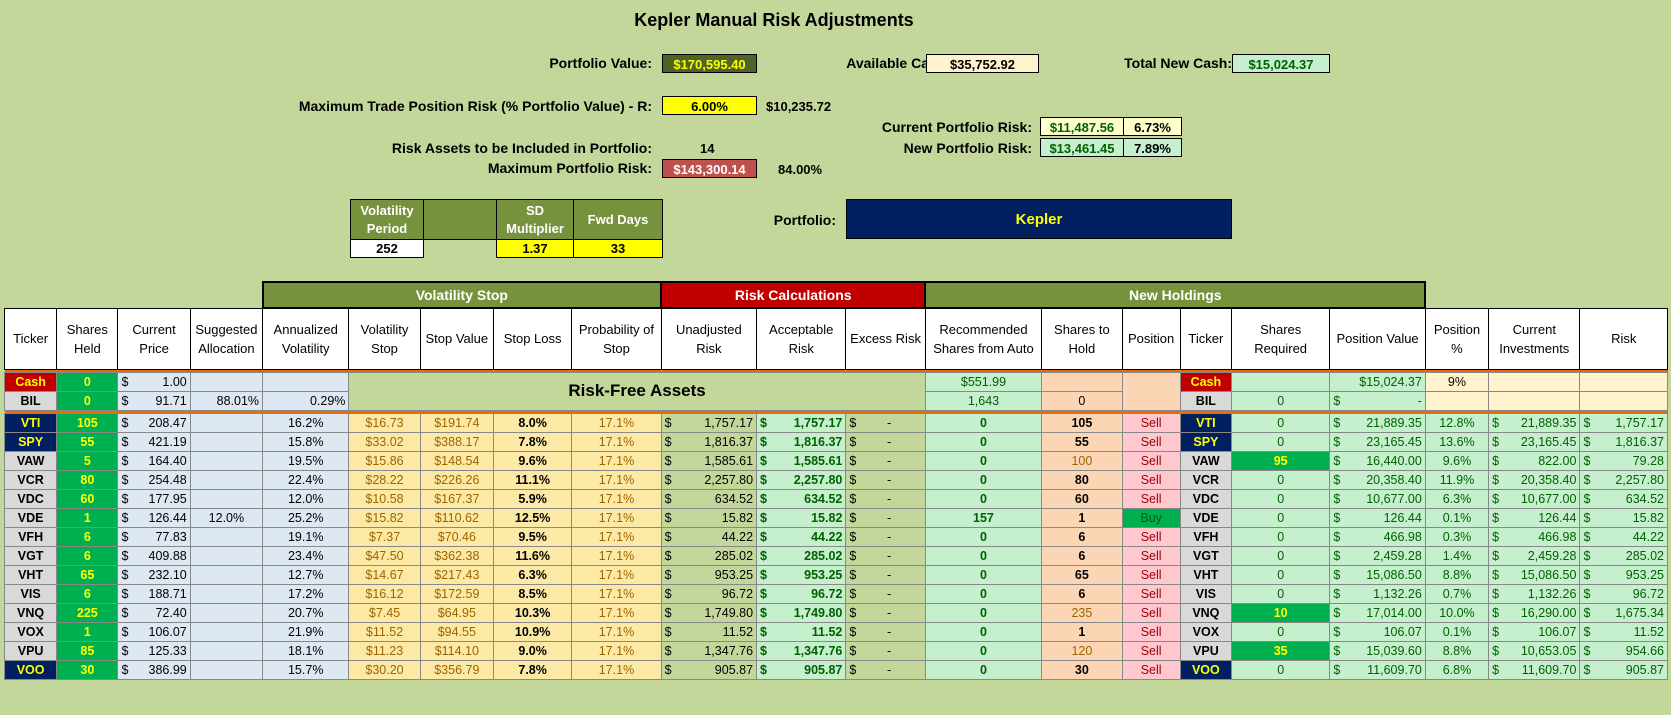 The height and width of the screenshot is (715, 1671). What do you see at coordinates (30, 381) in the screenshot?
I see `ticker-cell: Cash` at bounding box center [30, 381].